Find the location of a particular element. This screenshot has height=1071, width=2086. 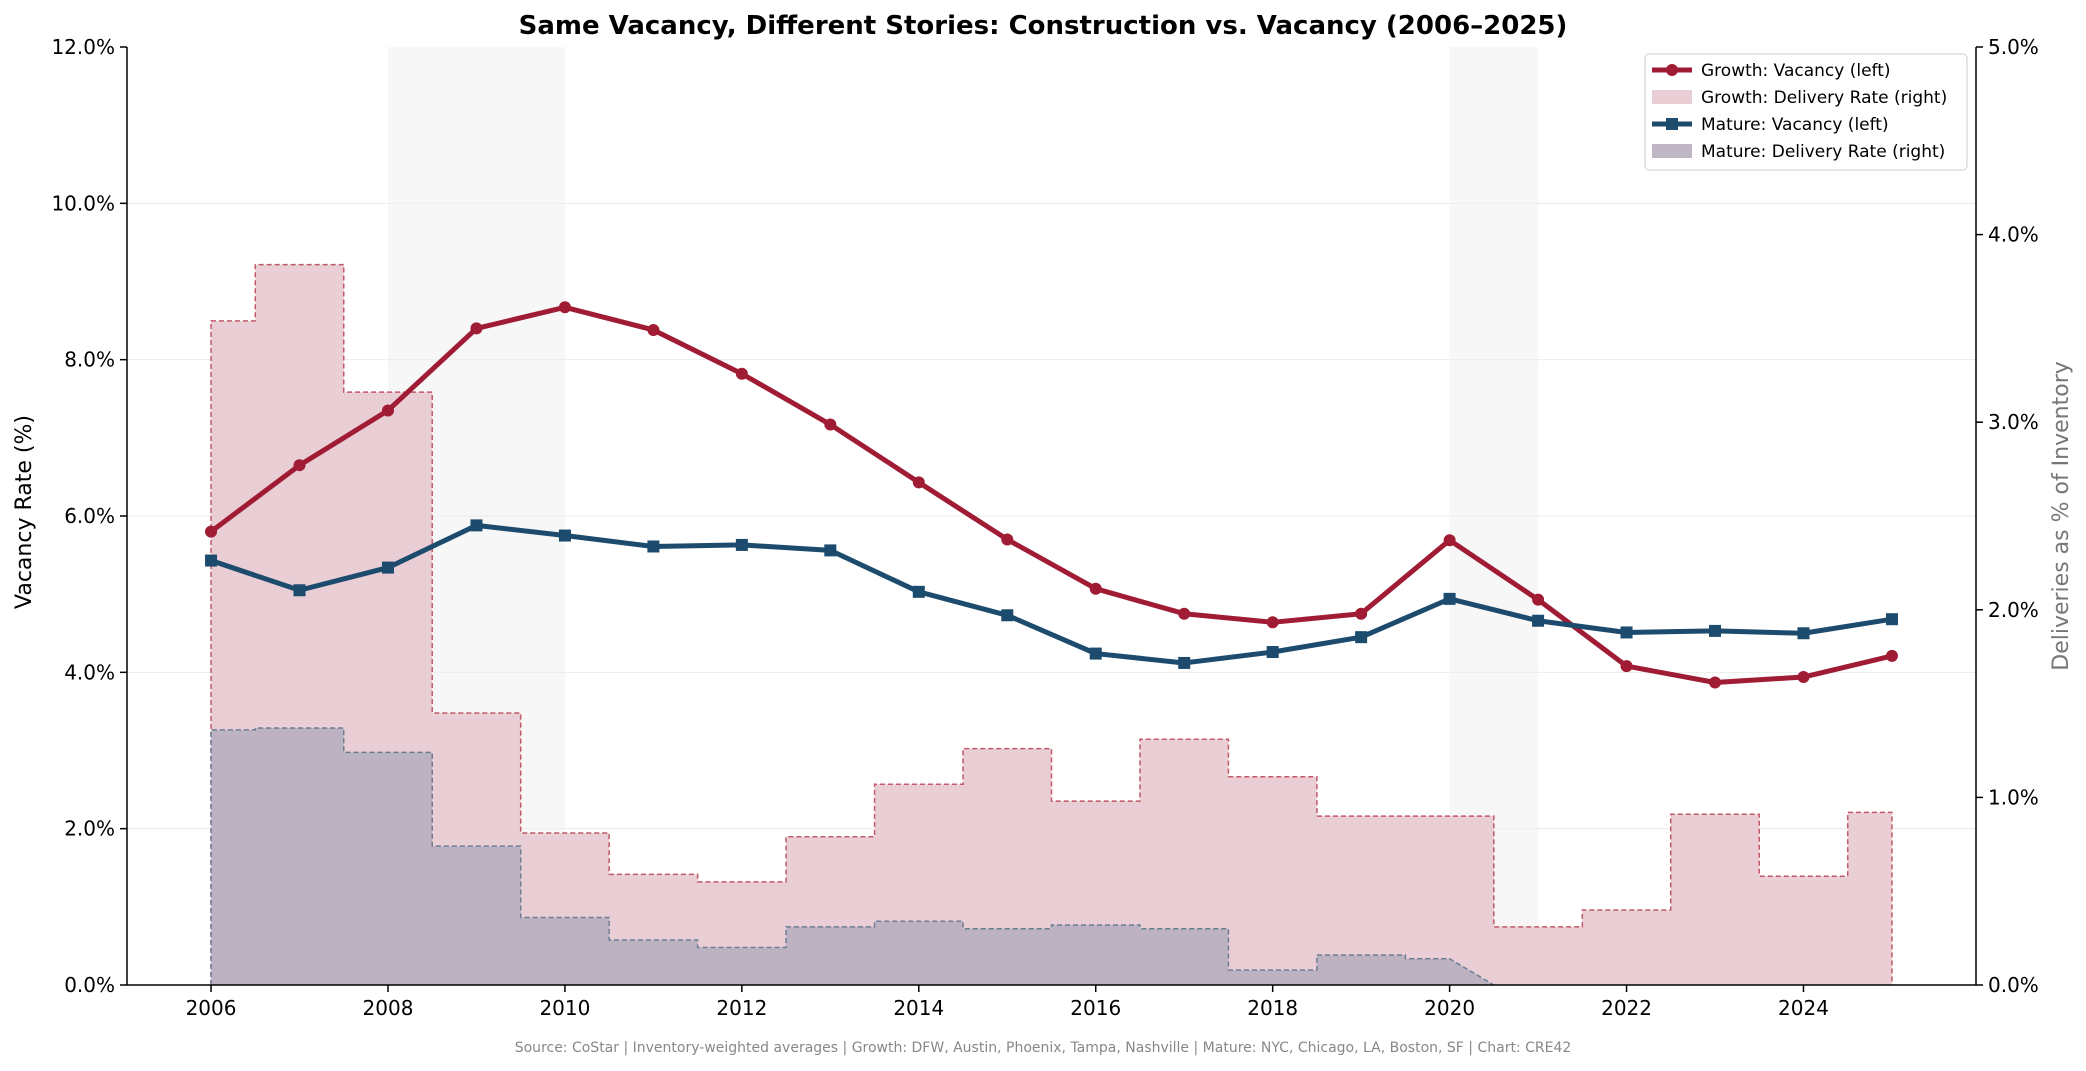

legend-label-2: Mature: Vacancy (left) is located at coordinates (1795, 125).